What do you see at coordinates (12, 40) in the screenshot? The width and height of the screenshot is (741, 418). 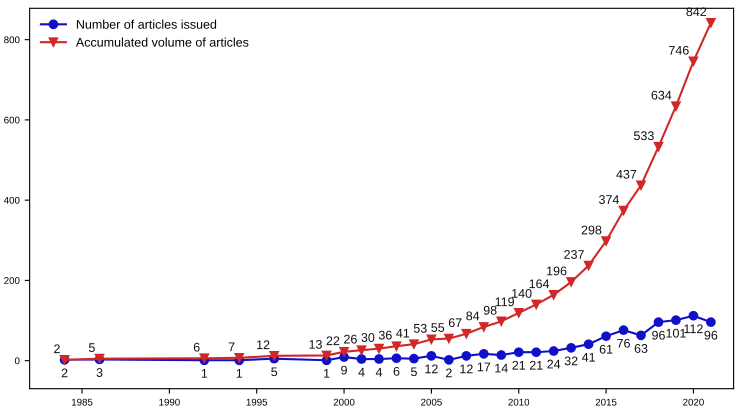 I see `y-tick-label: 800` at bounding box center [12, 40].